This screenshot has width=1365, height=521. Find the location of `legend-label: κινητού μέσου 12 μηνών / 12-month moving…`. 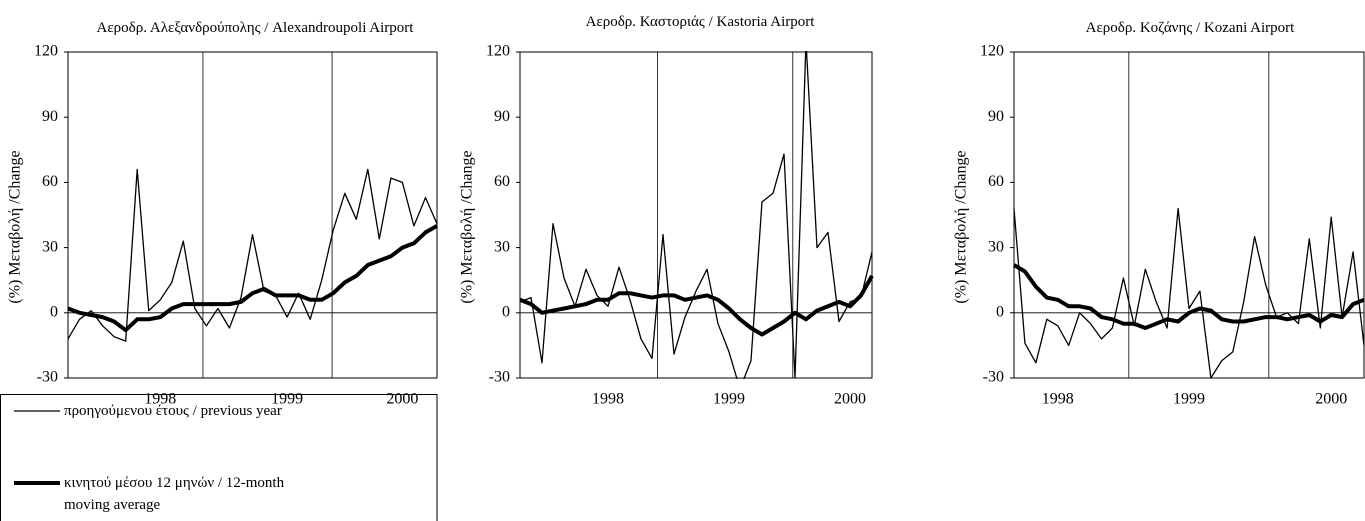

legend-label: κινητού μέσου 12 μηνών / 12-month moving… is located at coordinates (174, 494).